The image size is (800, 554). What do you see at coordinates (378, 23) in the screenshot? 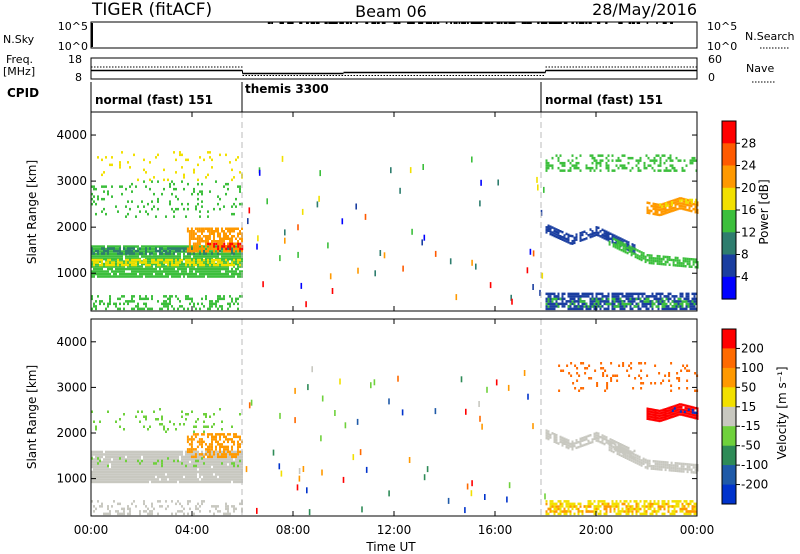
I see `noise-sample` at bounding box center [378, 23].